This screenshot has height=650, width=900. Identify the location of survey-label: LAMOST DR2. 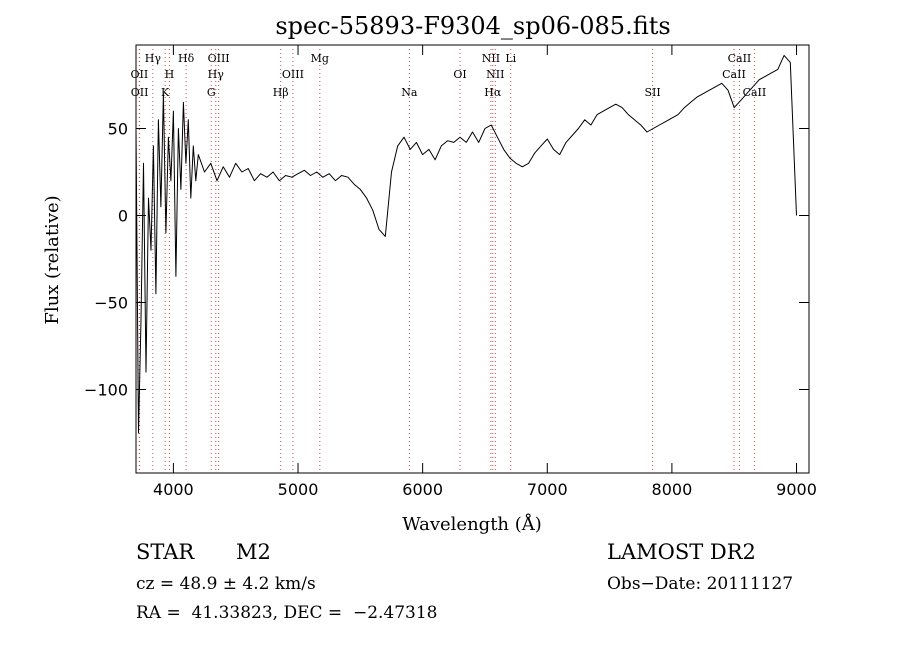
(681, 552).